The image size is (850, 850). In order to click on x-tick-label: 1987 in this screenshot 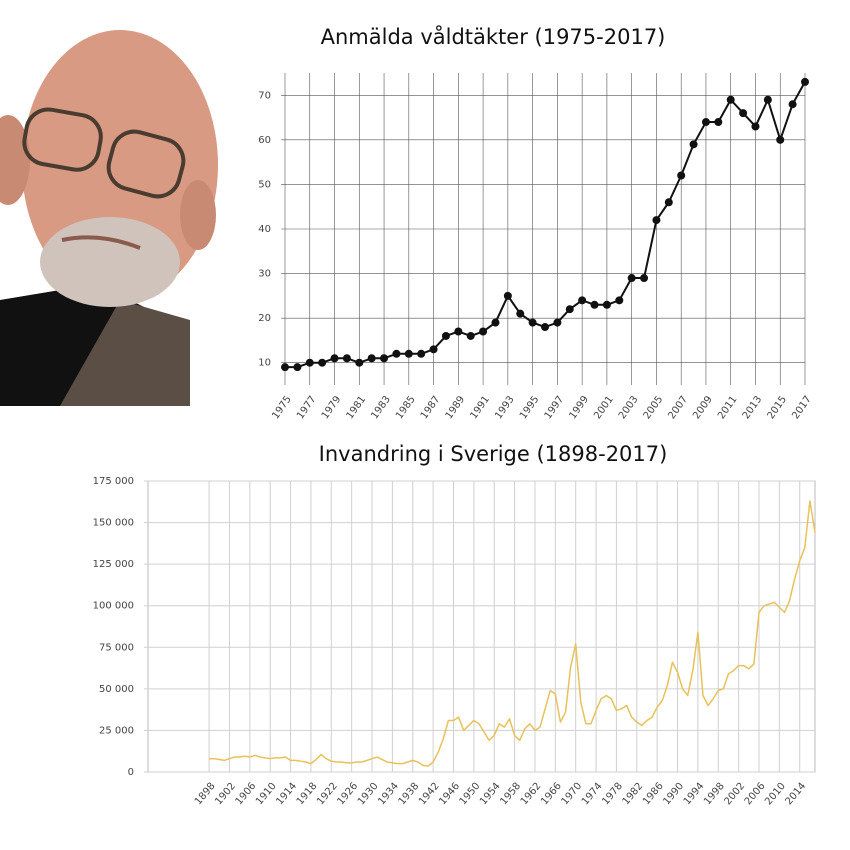, I will do `click(431, 407)`.